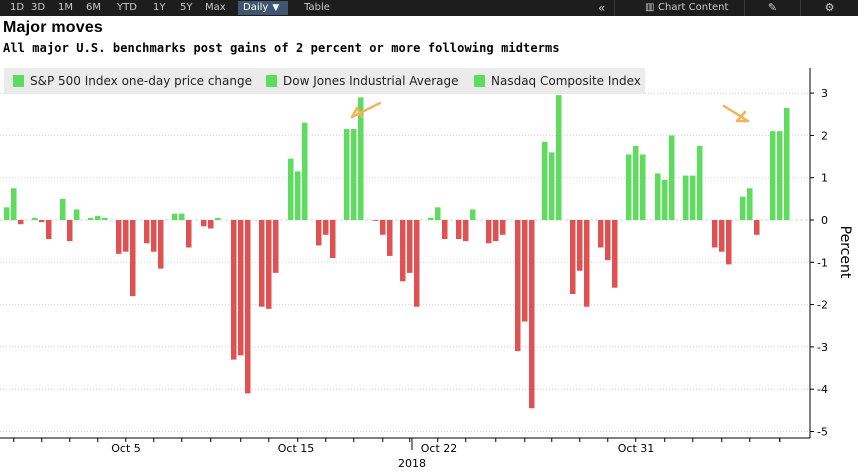 The width and height of the screenshot is (858, 474). I want to click on table-button: Table, so click(317, 7).